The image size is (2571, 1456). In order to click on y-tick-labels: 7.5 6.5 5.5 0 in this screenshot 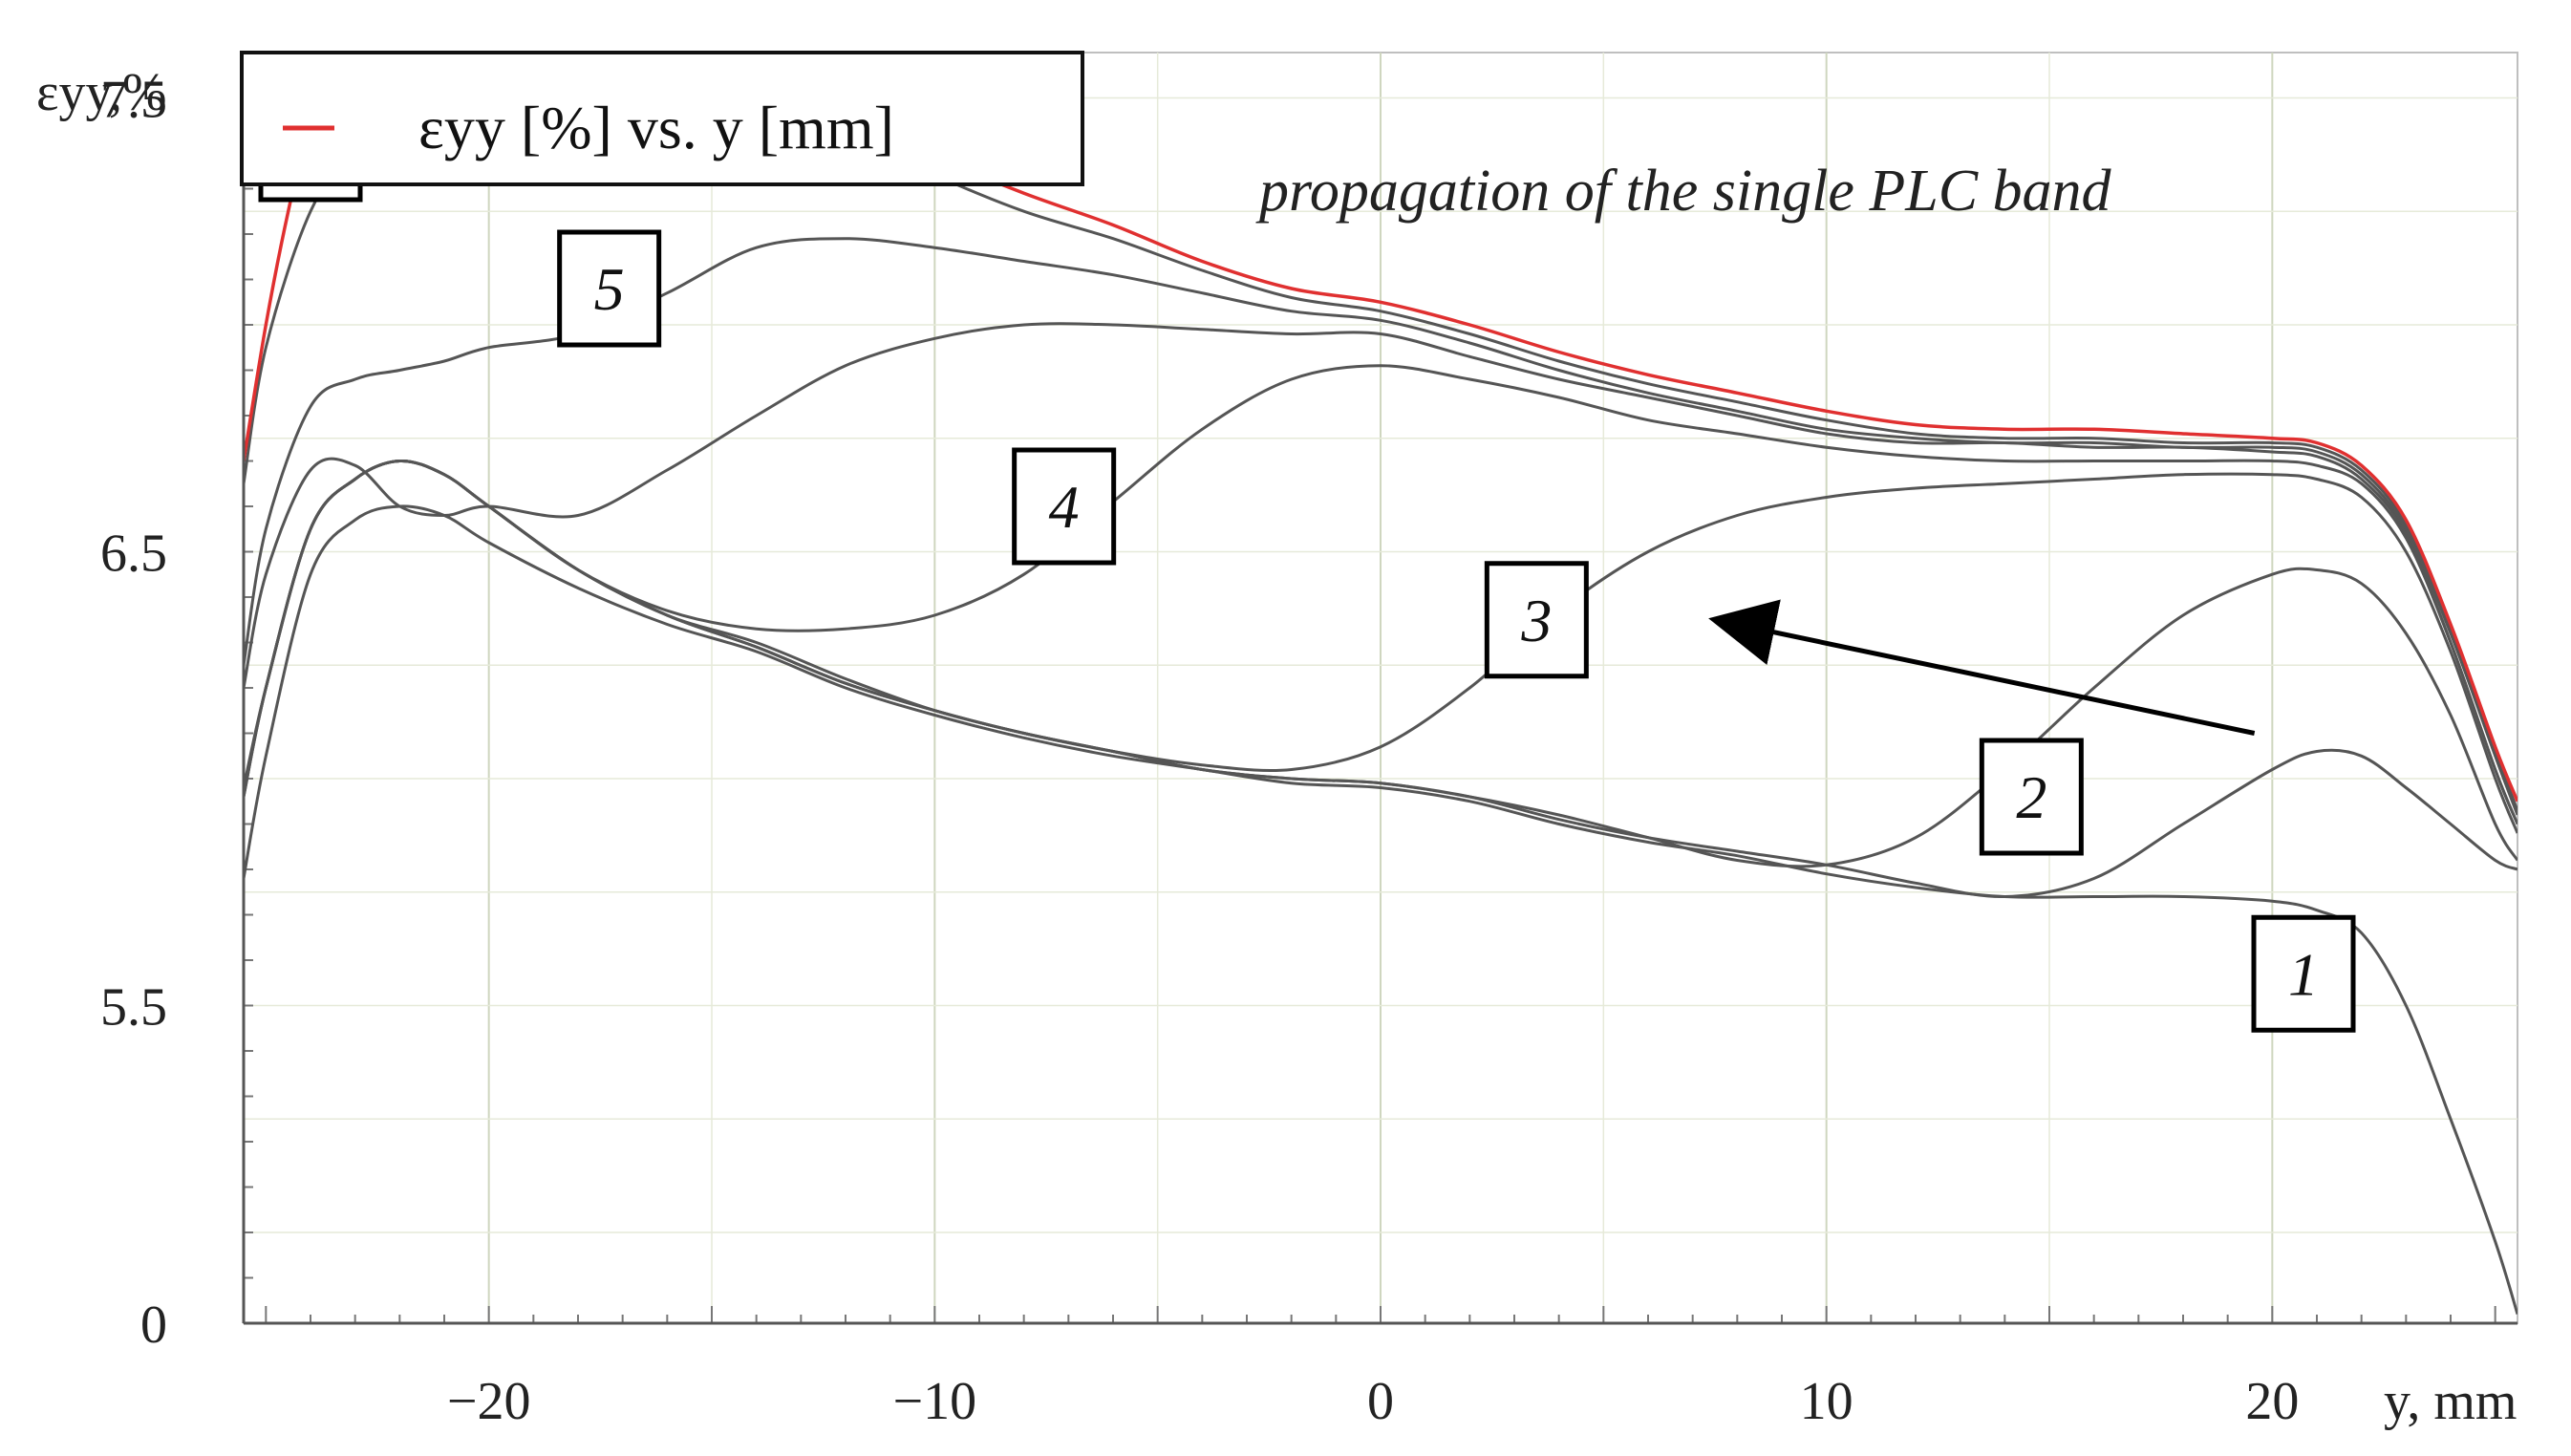, I will do `click(133, 714)`.